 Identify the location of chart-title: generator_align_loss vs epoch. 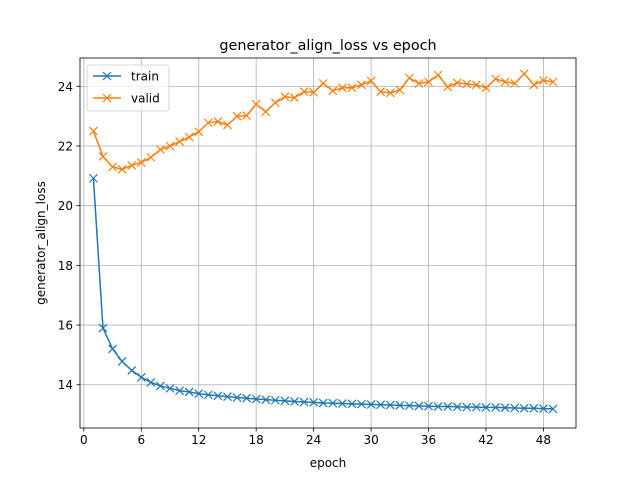
(327, 46).